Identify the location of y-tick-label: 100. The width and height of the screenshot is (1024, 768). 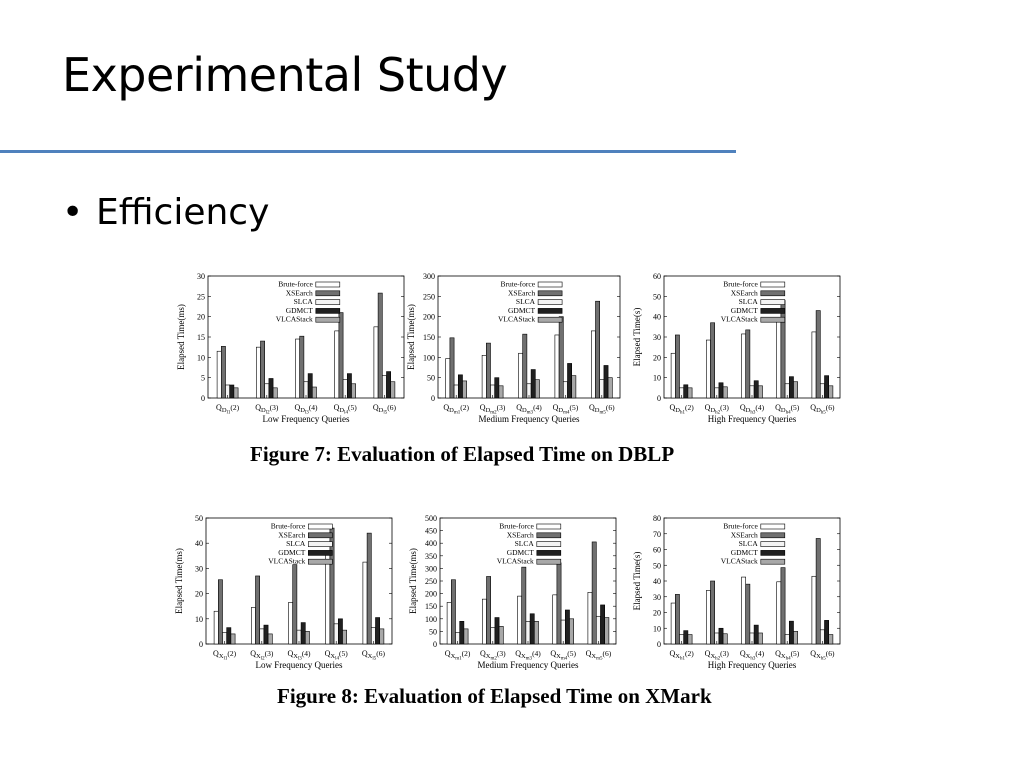
(431, 619).